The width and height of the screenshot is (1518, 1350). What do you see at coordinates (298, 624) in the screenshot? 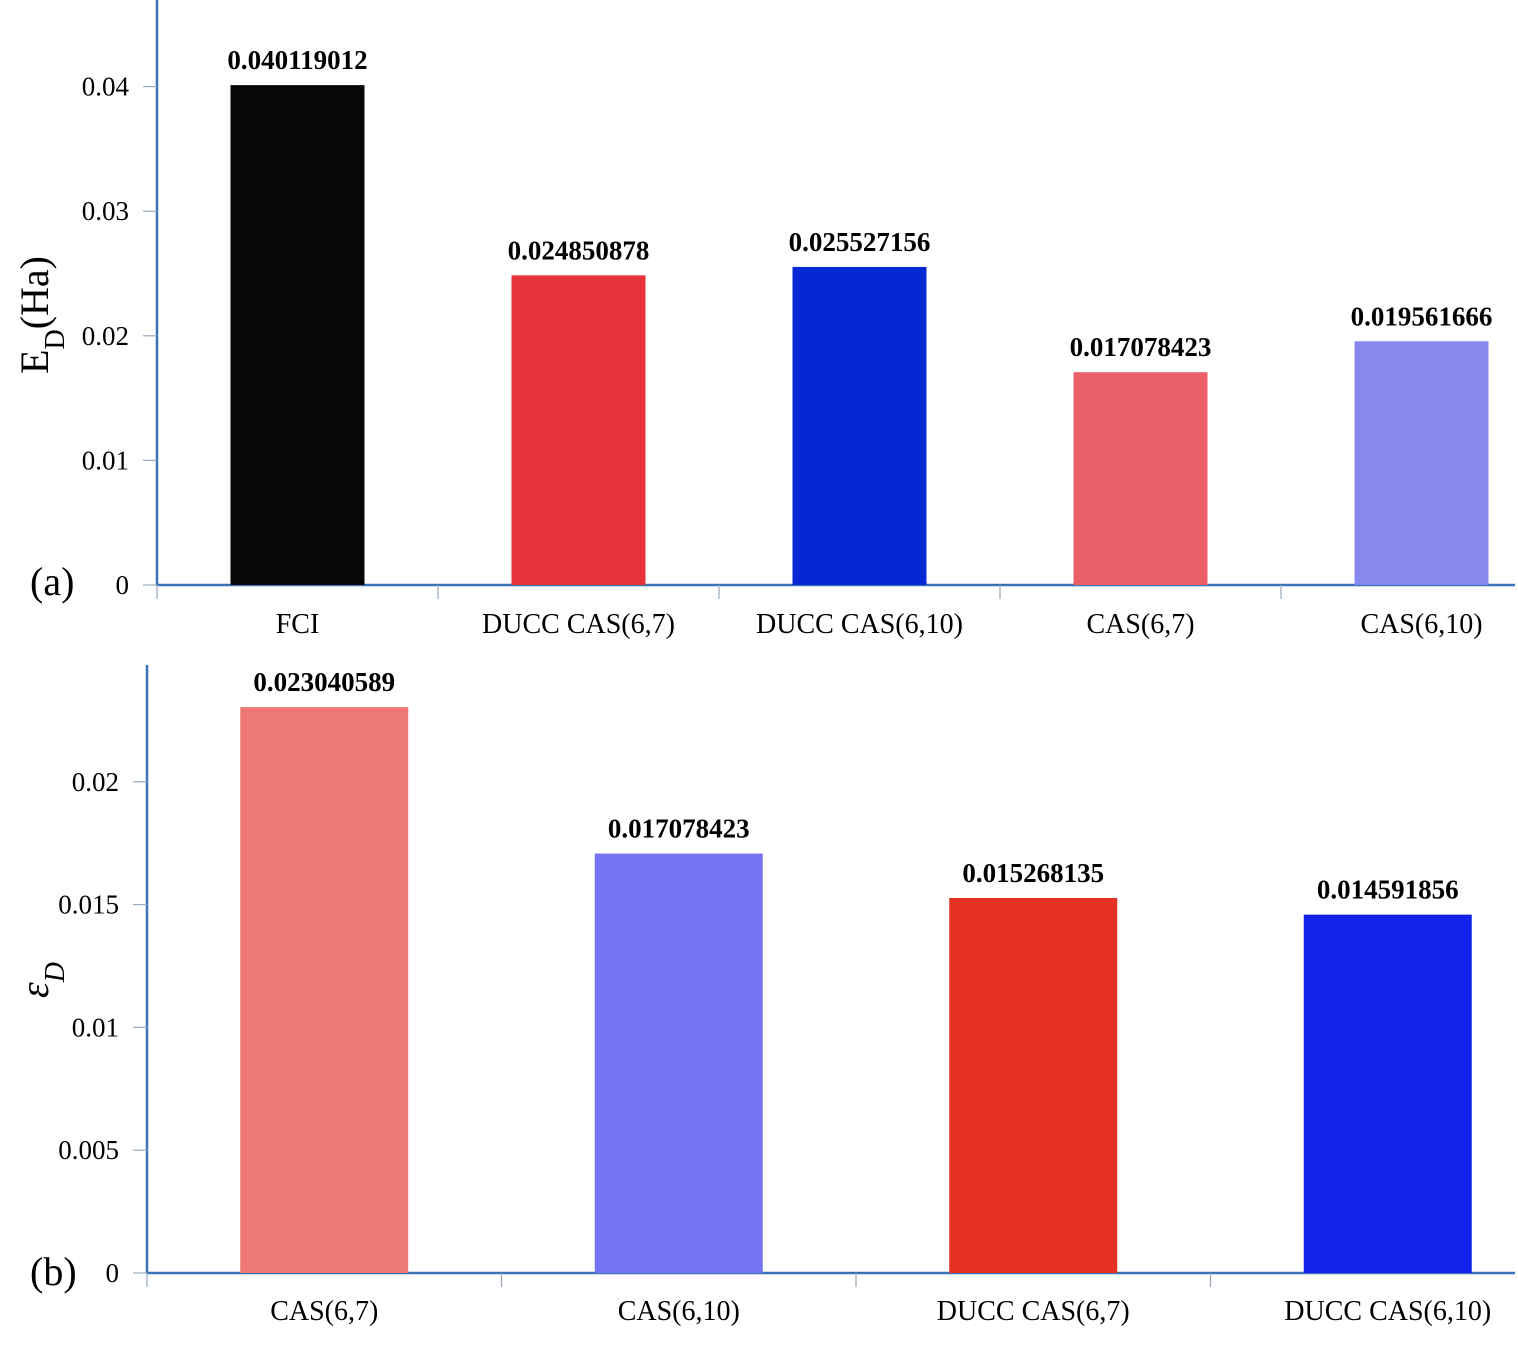
I see `x-tick-label: FCI` at bounding box center [298, 624].